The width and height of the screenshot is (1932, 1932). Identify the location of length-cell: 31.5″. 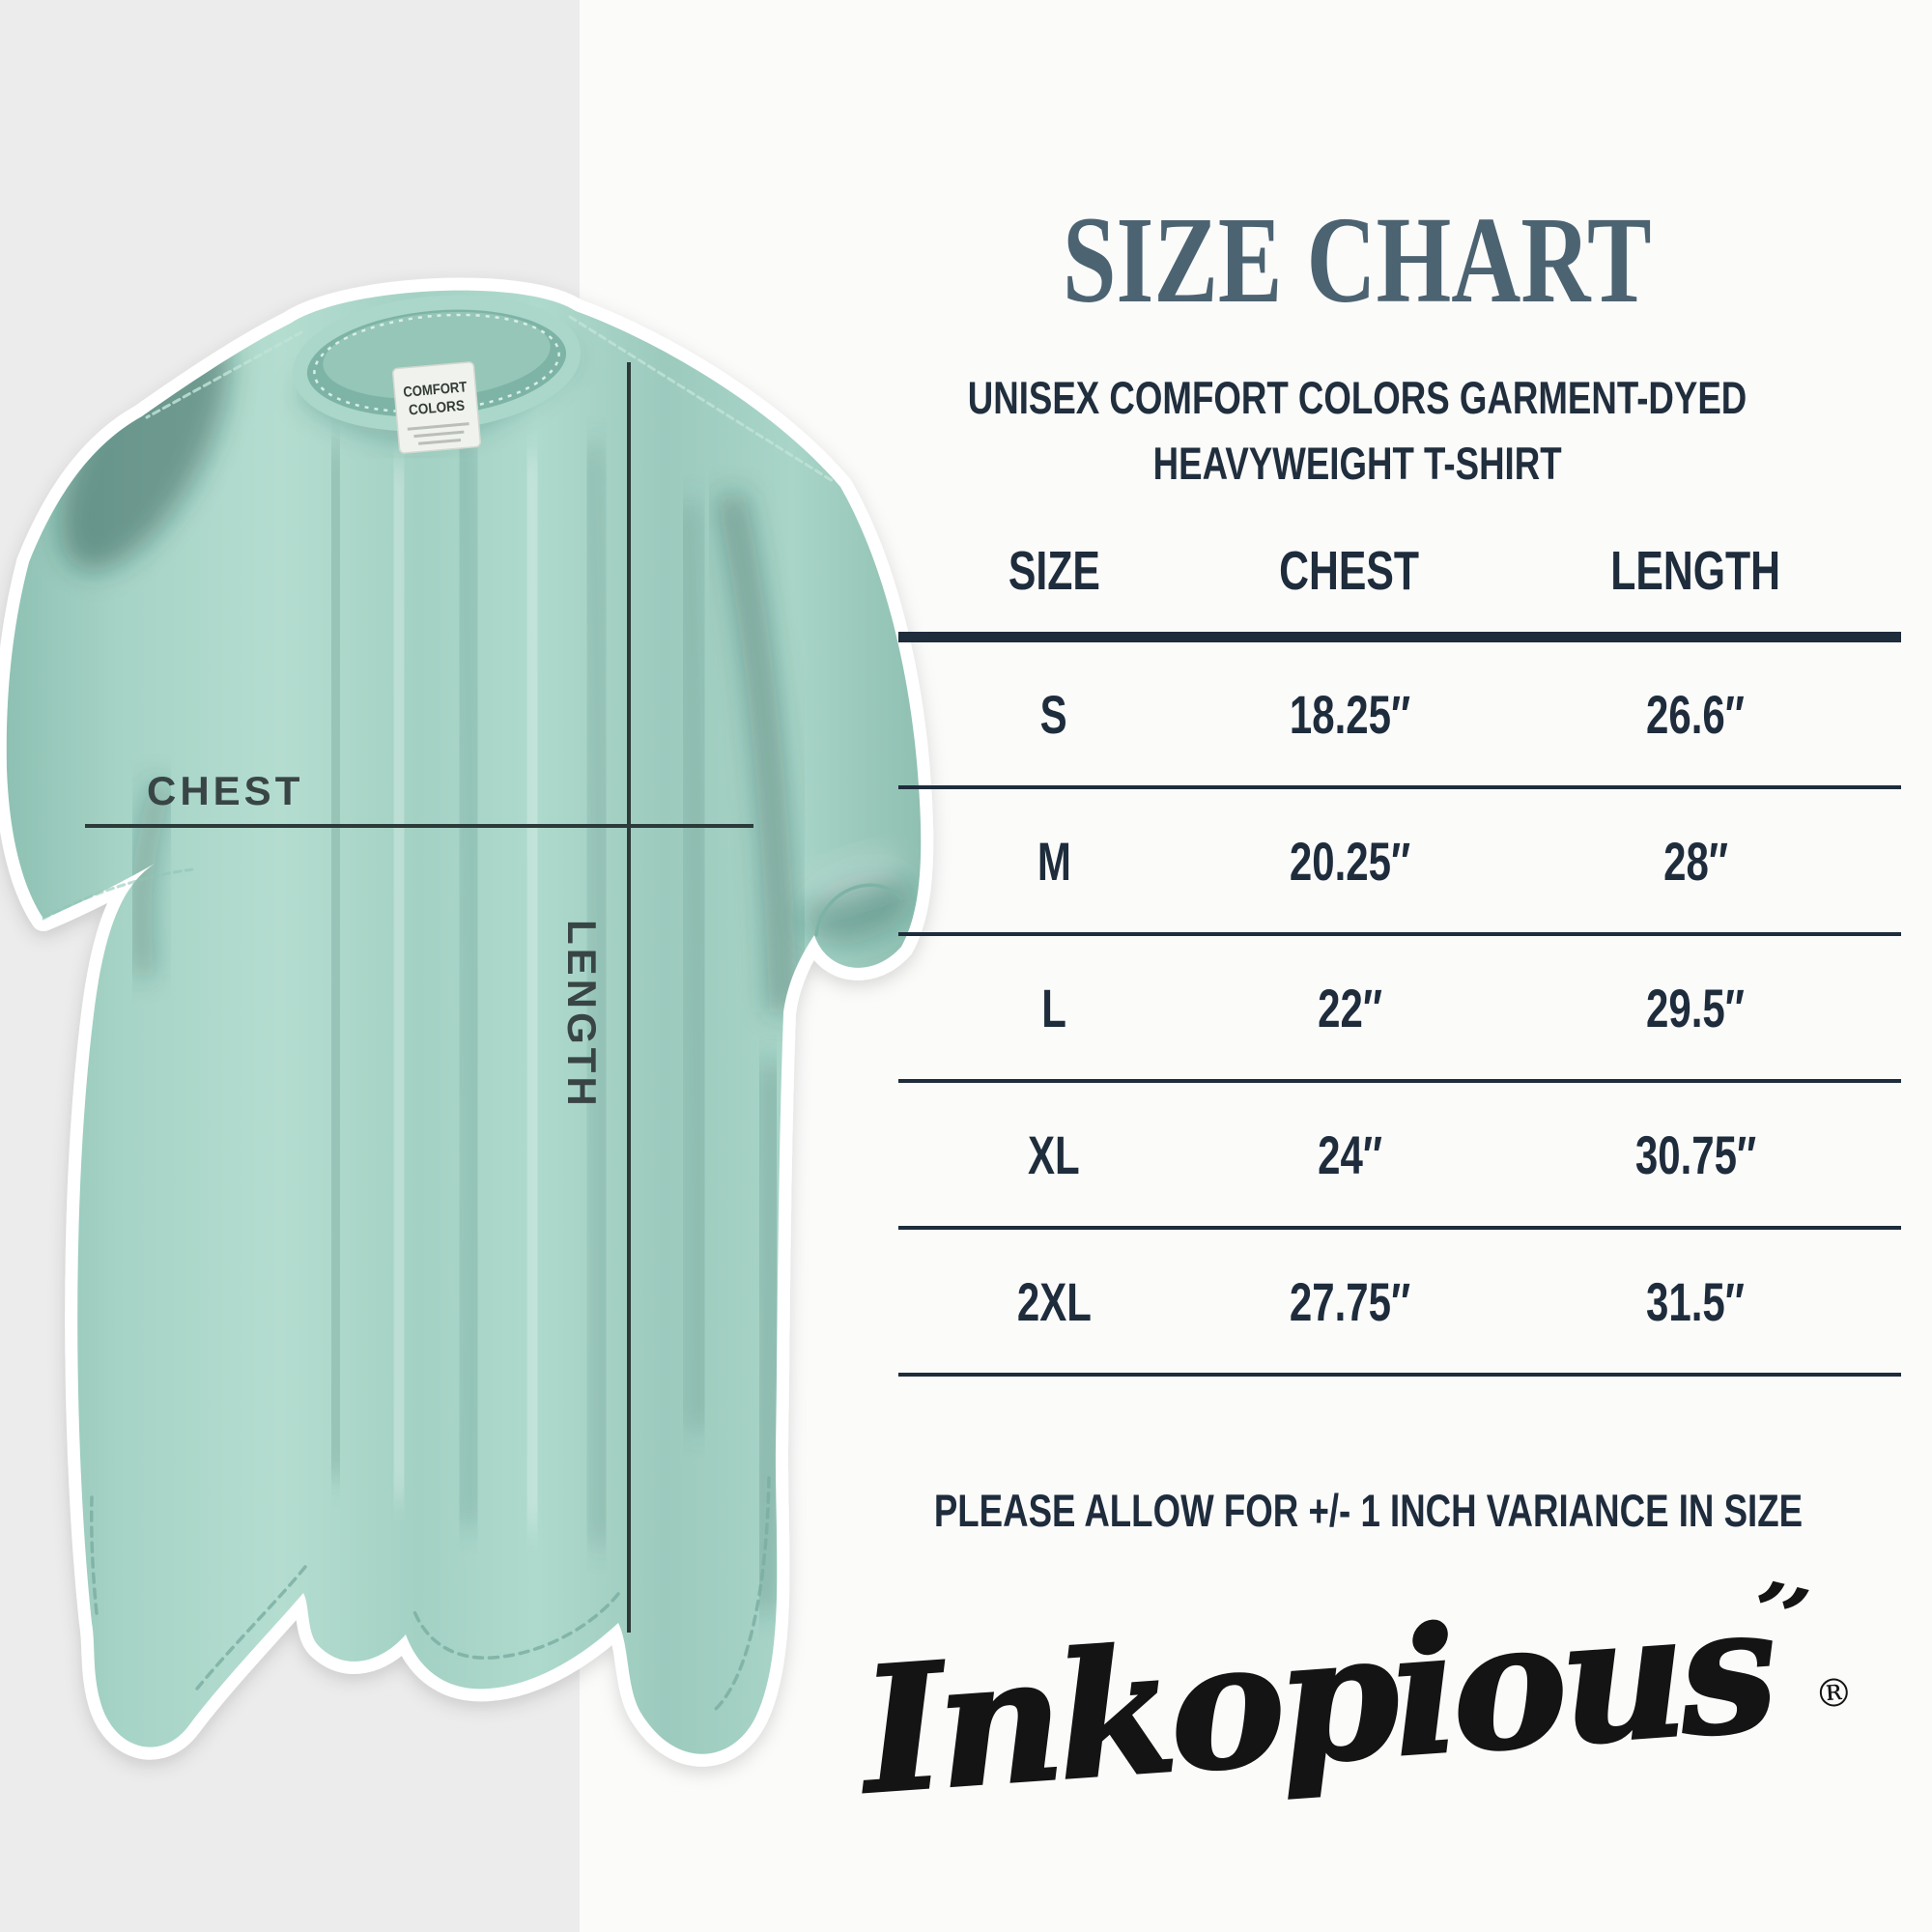
(1696, 1301).